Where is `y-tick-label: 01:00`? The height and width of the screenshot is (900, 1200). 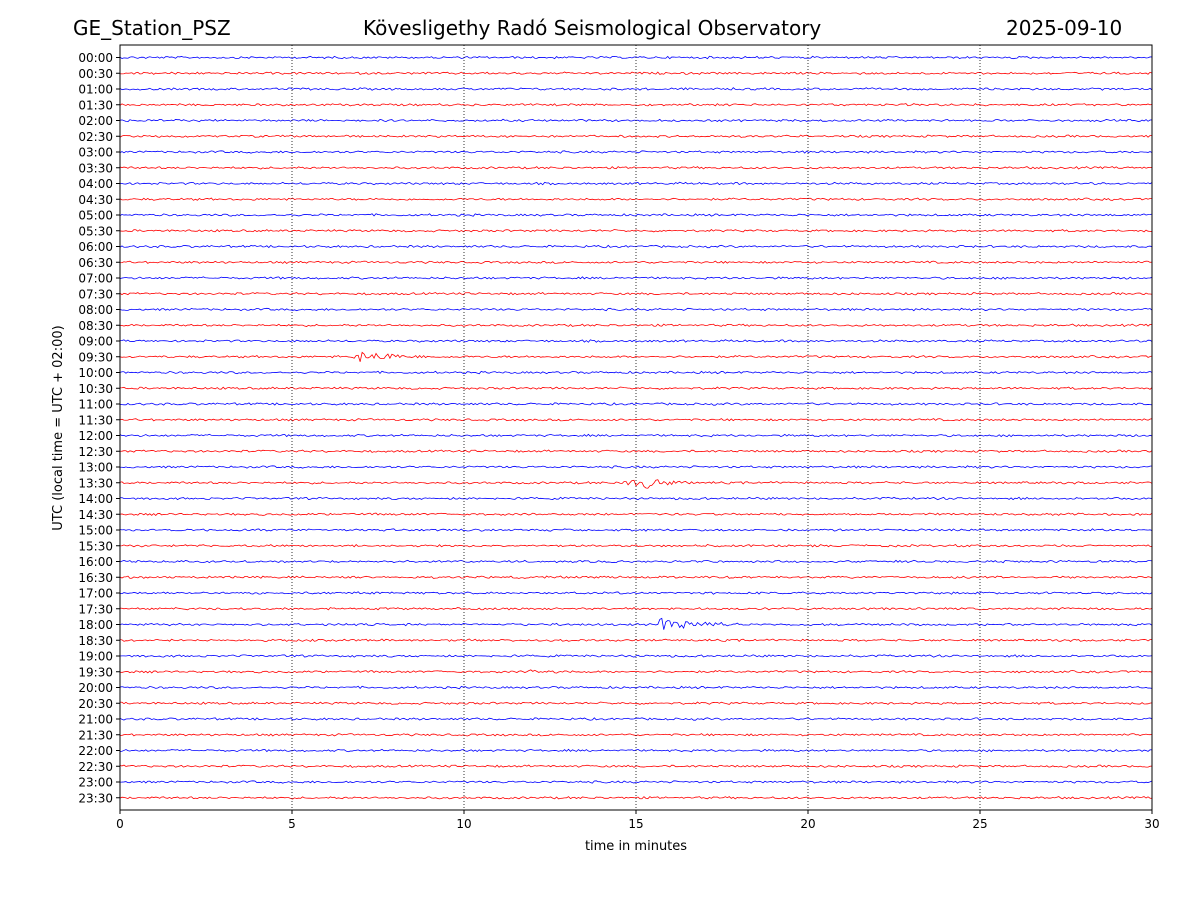
y-tick-label: 01:00 is located at coordinates (95, 90).